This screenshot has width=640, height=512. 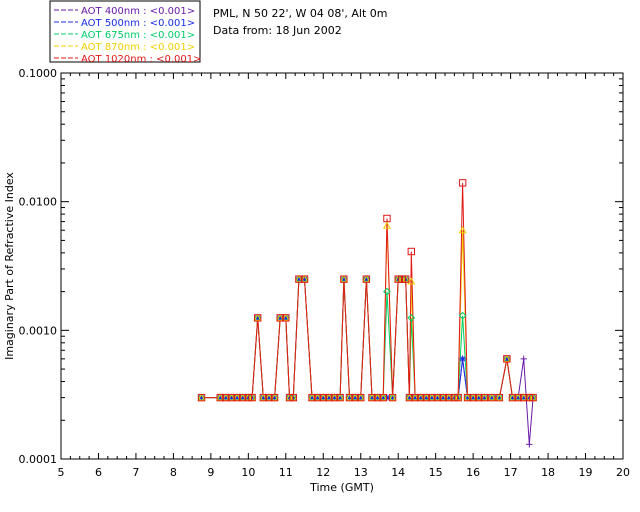 What do you see at coordinates (38, 202) in the screenshot?
I see `y-tick-label: 0.0100` at bounding box center [38, 202].